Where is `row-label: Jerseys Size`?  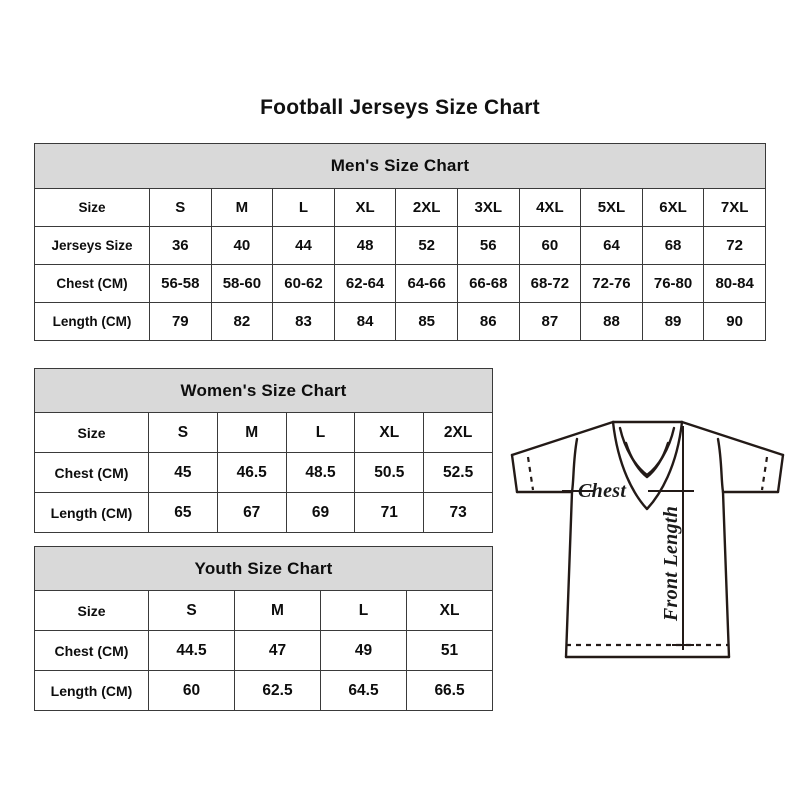 row-label: Jerseys Size is located at coordinates (92, 245).